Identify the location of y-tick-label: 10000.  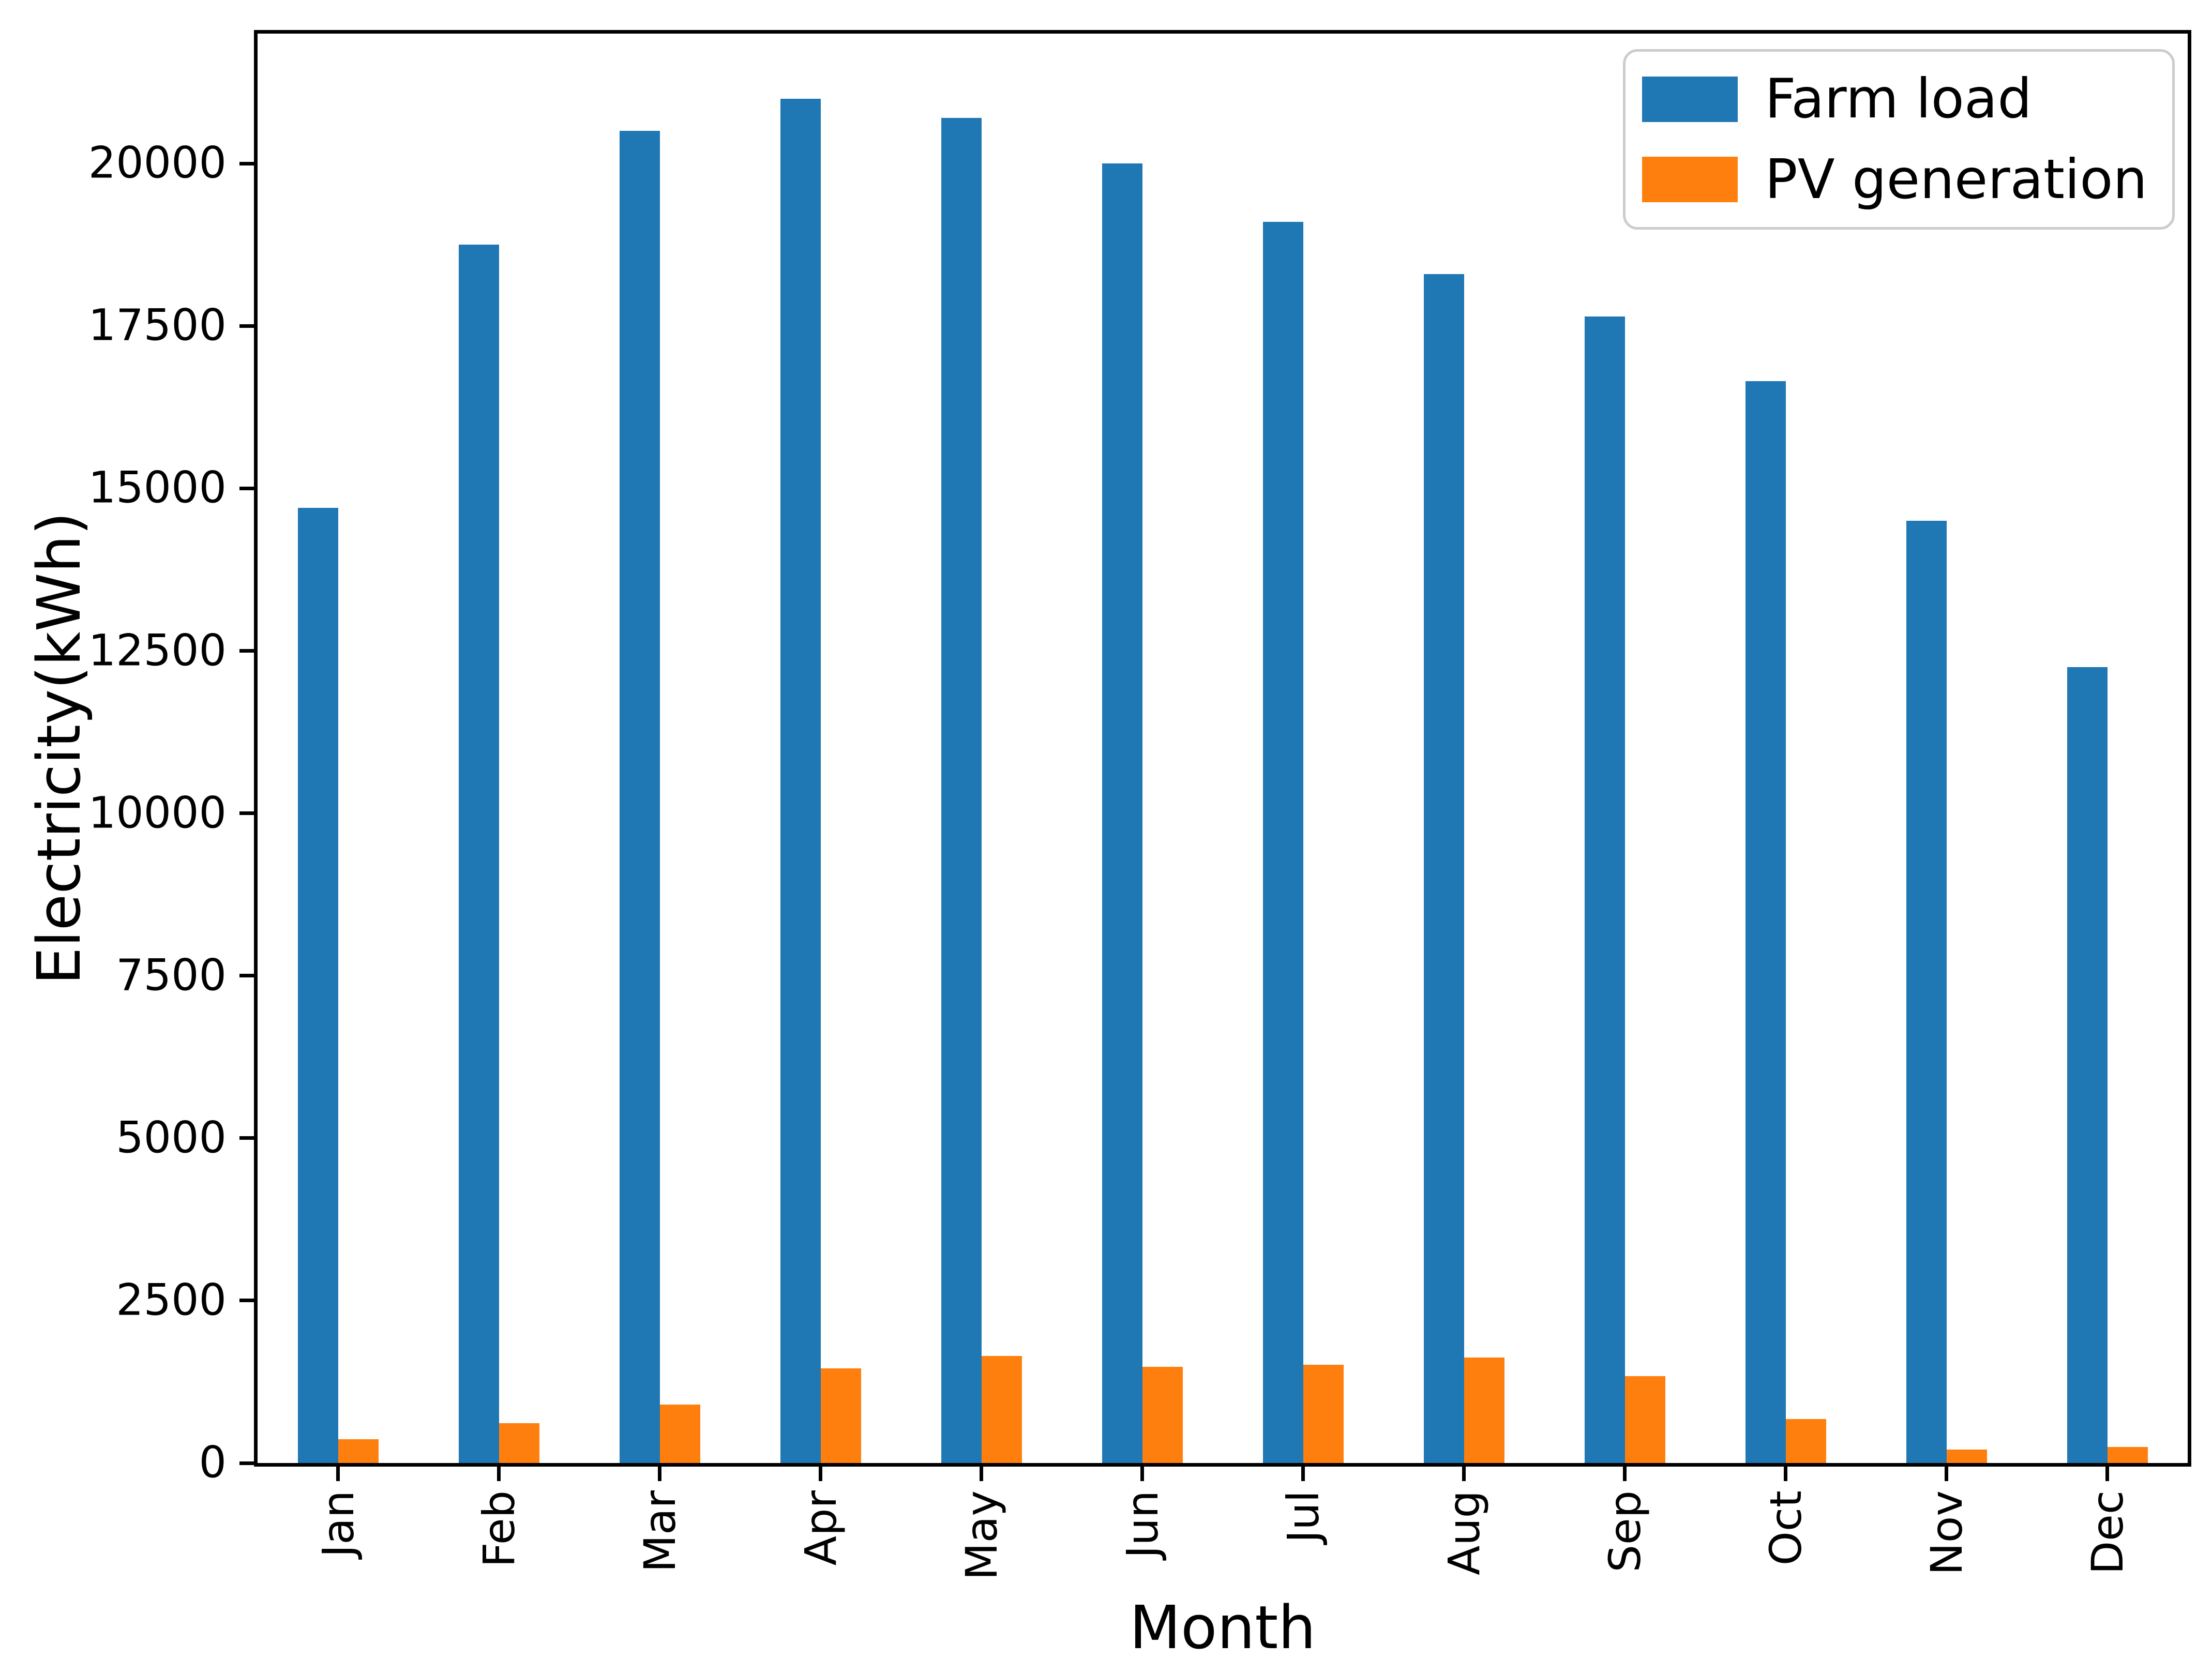
(158, 812).